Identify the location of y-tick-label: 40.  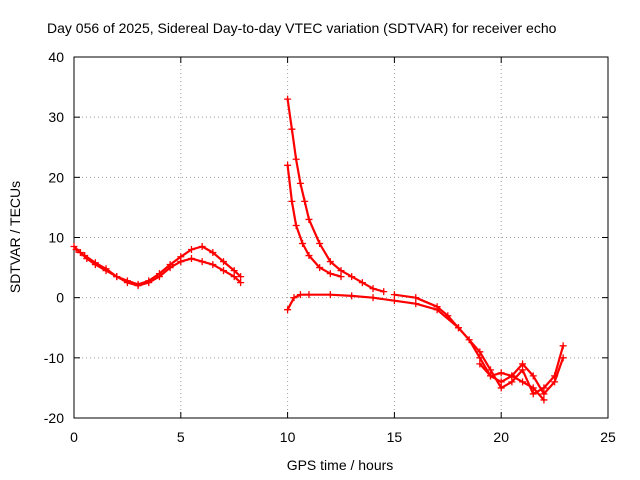
(56, 57).